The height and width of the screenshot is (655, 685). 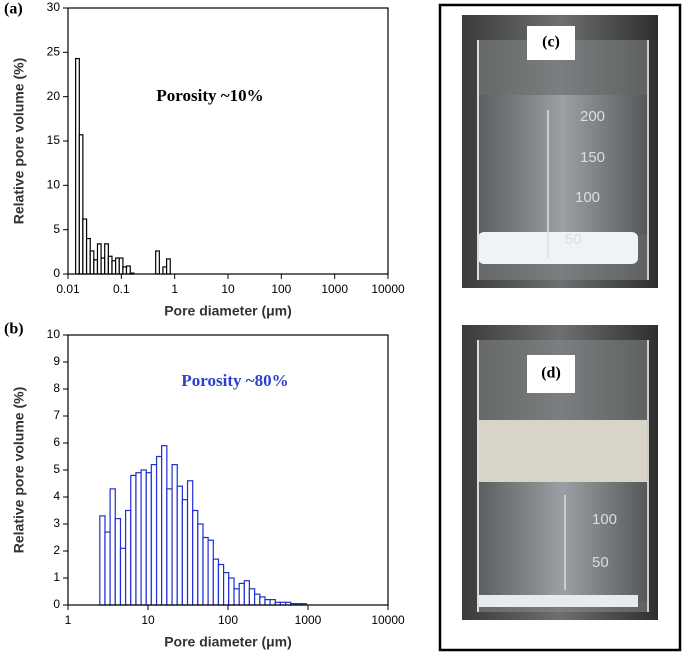 What do you see at coordinates (592, 116) in the screenshot?
I see `beaker-marking: 200` at bounding box center [592, 116].